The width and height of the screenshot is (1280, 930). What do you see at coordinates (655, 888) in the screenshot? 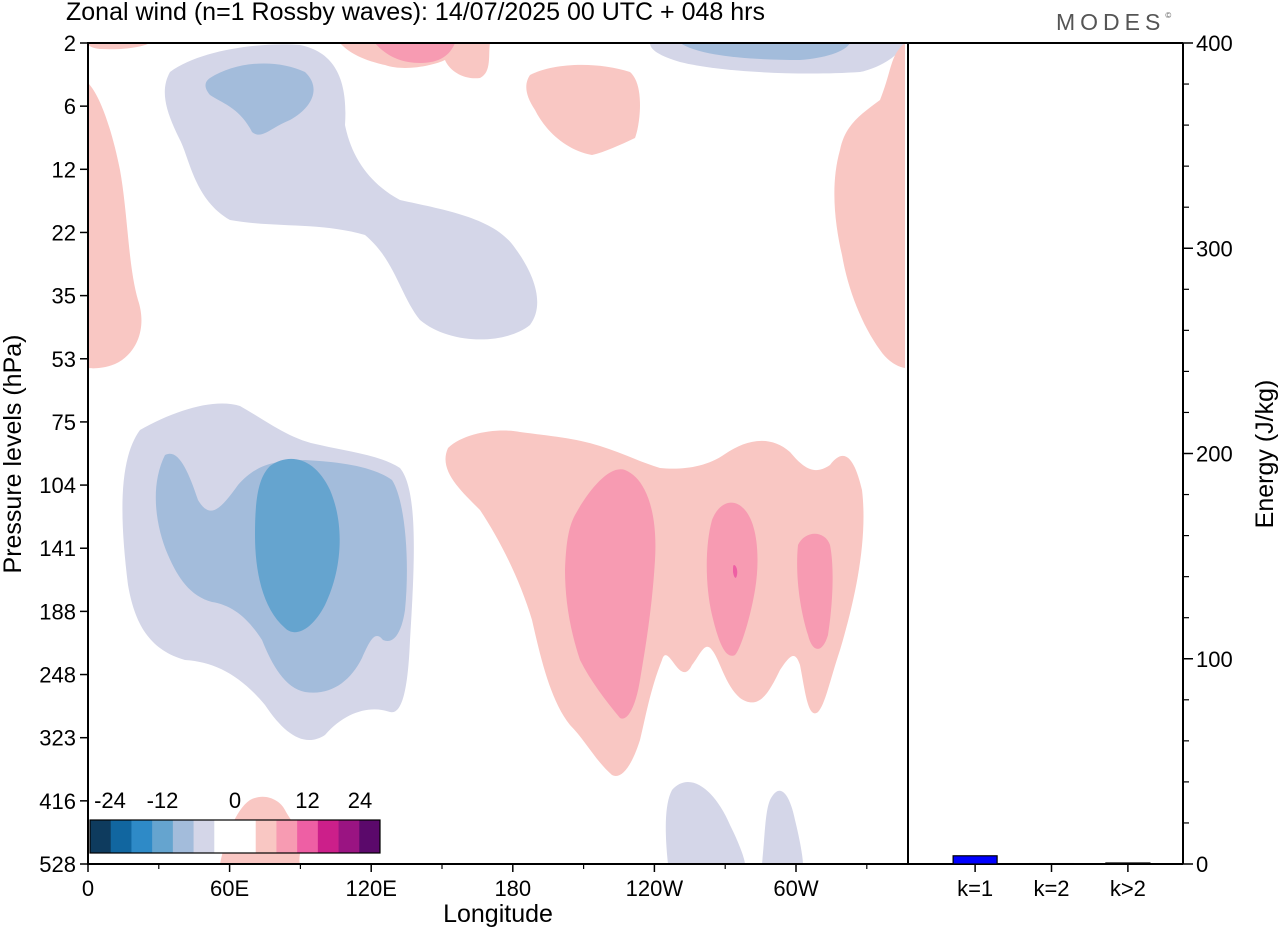
I see `x-tick-label: 120W` at bounding box center [655, 888].